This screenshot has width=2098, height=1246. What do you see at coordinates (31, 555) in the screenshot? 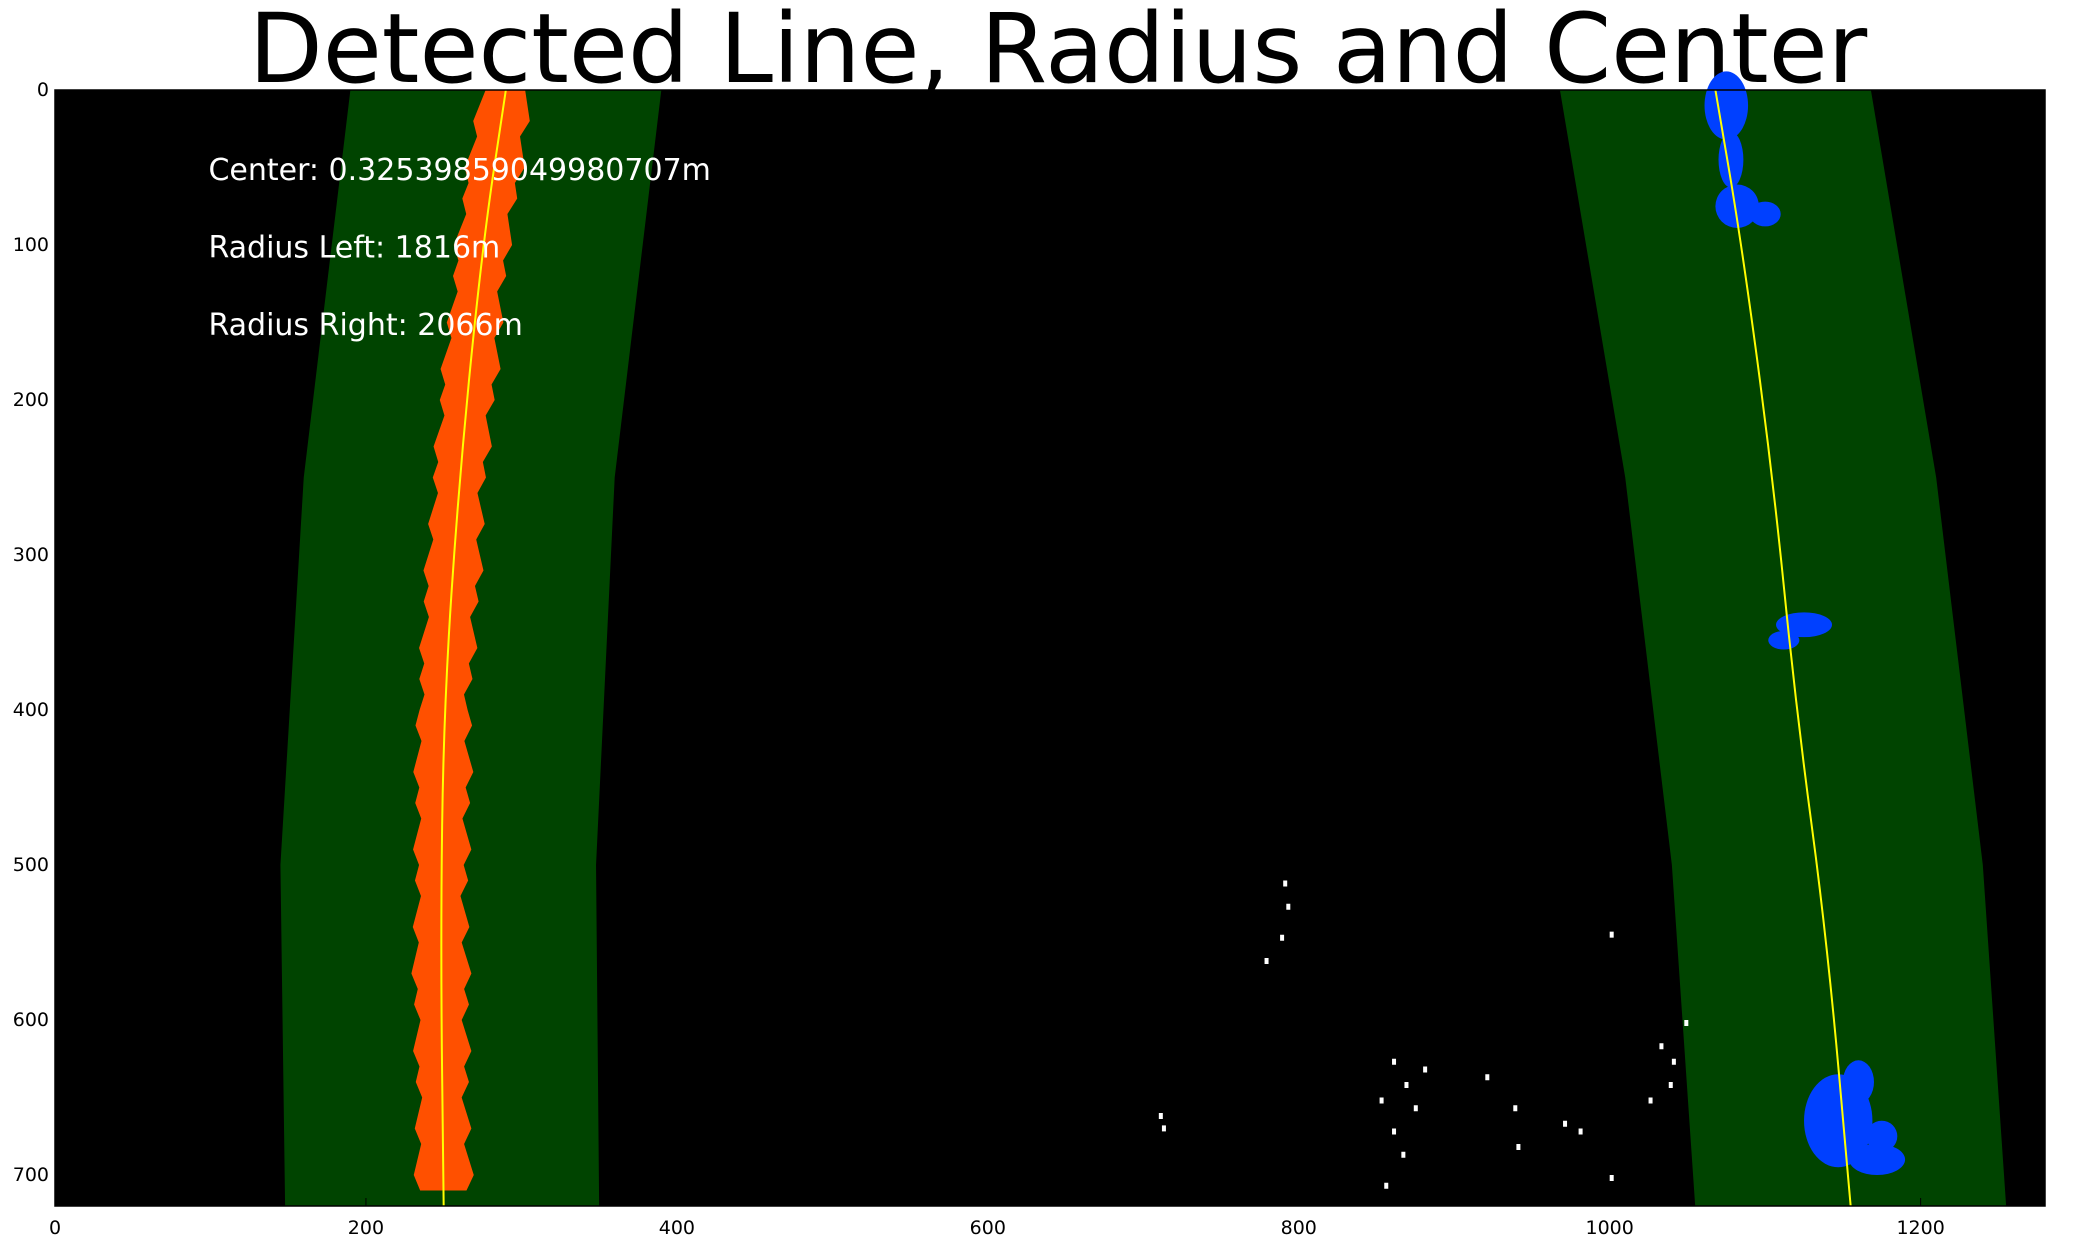
I see `y-tick-label: 300` at bounding box center [31, 555].